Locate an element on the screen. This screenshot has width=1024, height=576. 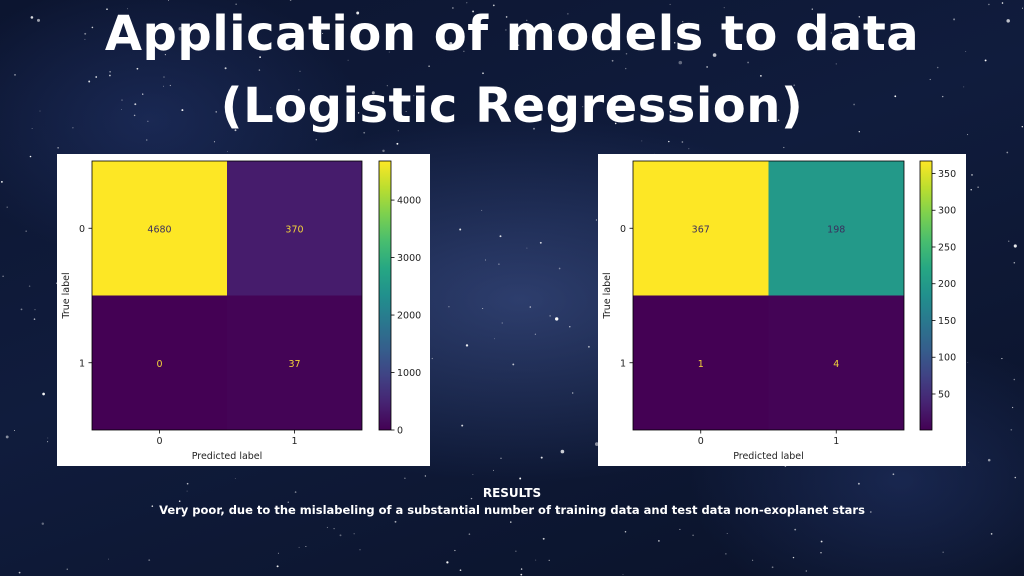
matrix-cell-value: 370 is located at coordinates (294, 229).